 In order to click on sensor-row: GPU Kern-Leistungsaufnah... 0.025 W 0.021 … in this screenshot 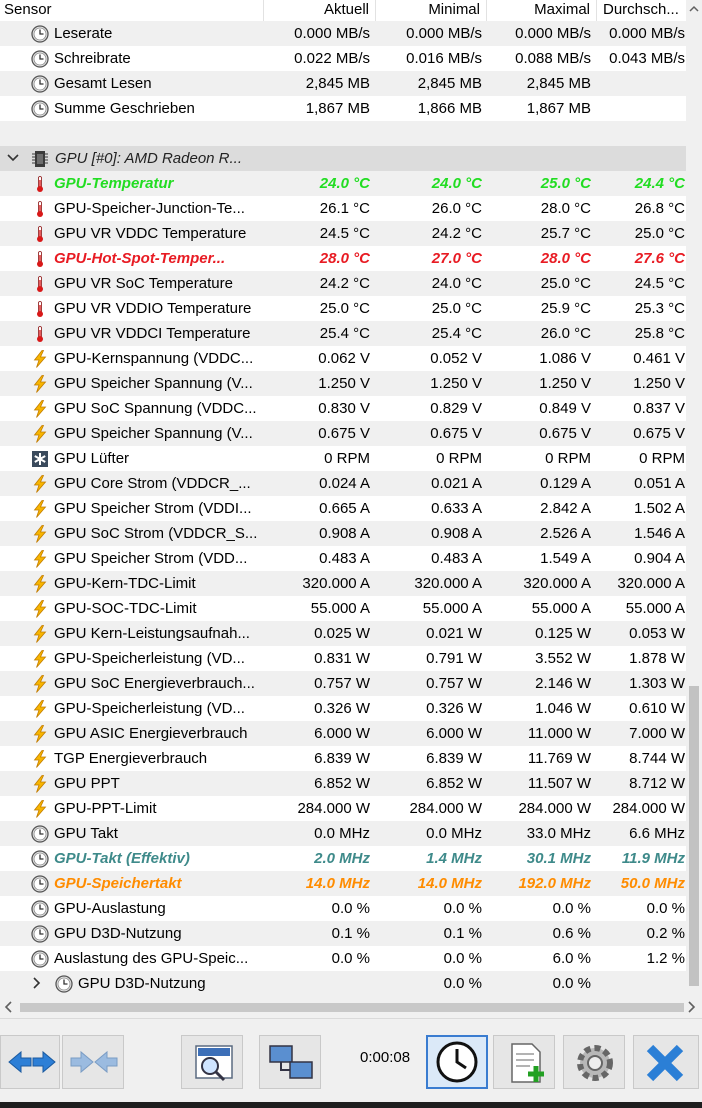, I will do `click(343, 633)`.